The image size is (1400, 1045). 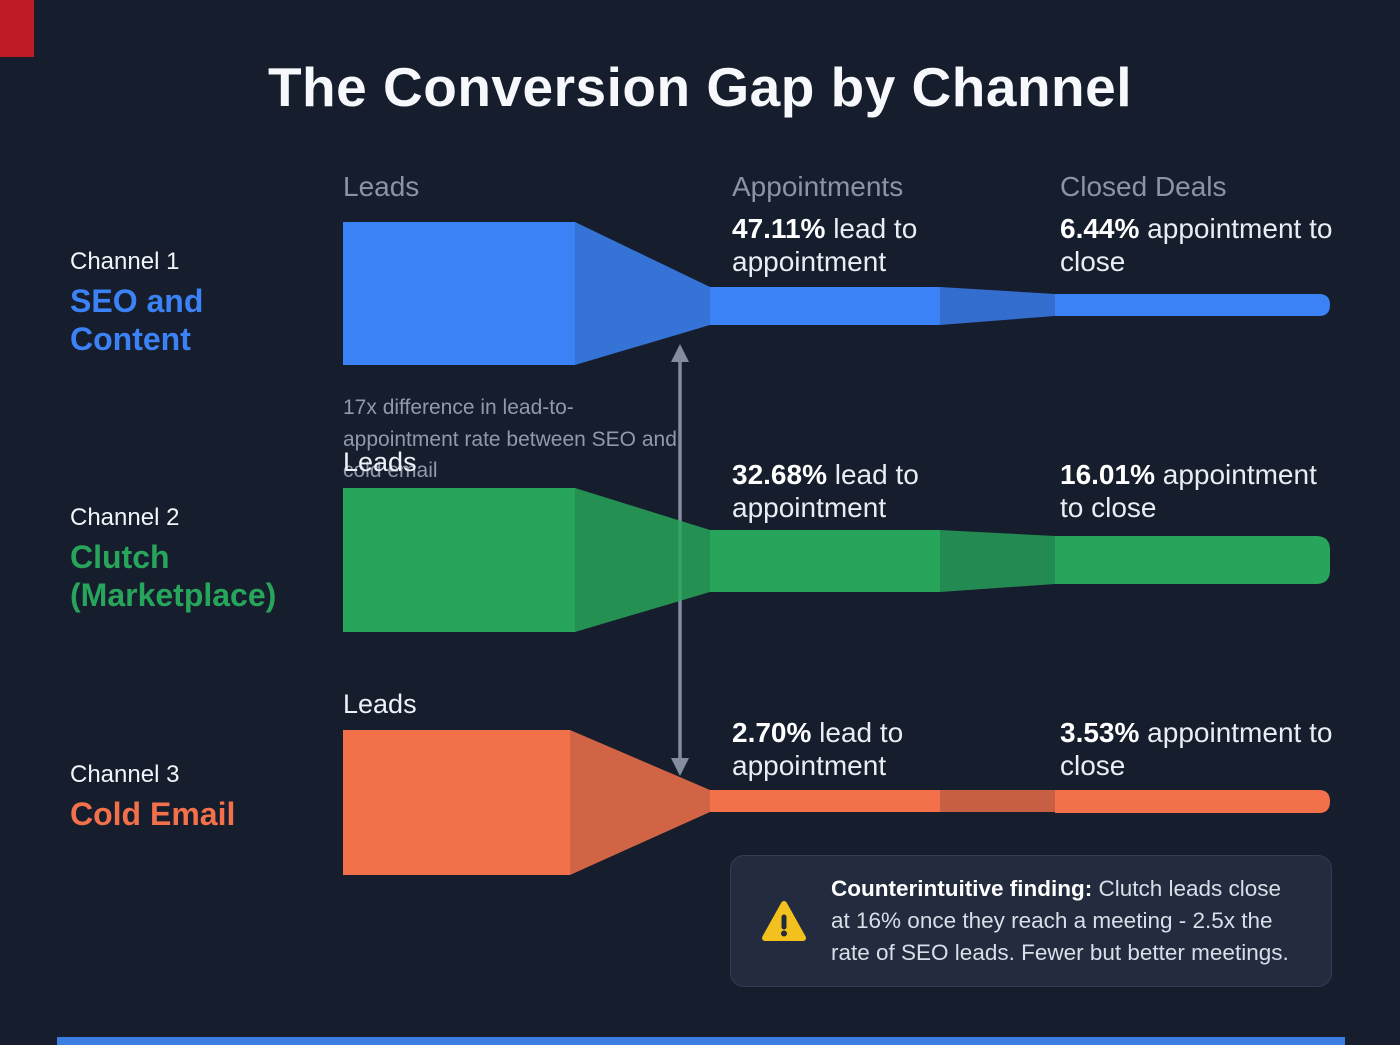 What do you see at coordinates (1143, 186) in the screenshot?
I see `column-header-closed-deals: Closed Deals` at bounding box center [1143, 186].